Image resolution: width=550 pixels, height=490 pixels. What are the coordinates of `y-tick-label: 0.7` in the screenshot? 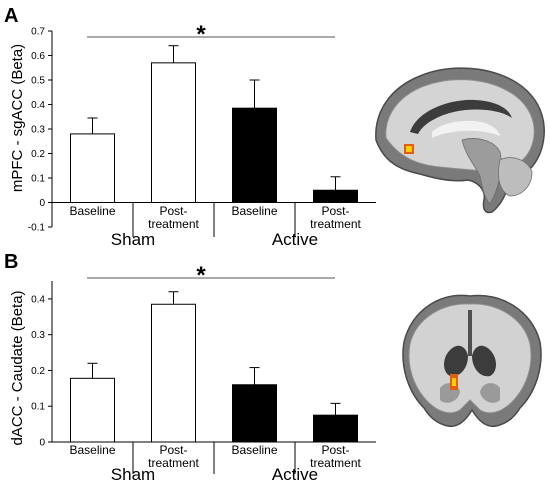 It's located at (38, 32).